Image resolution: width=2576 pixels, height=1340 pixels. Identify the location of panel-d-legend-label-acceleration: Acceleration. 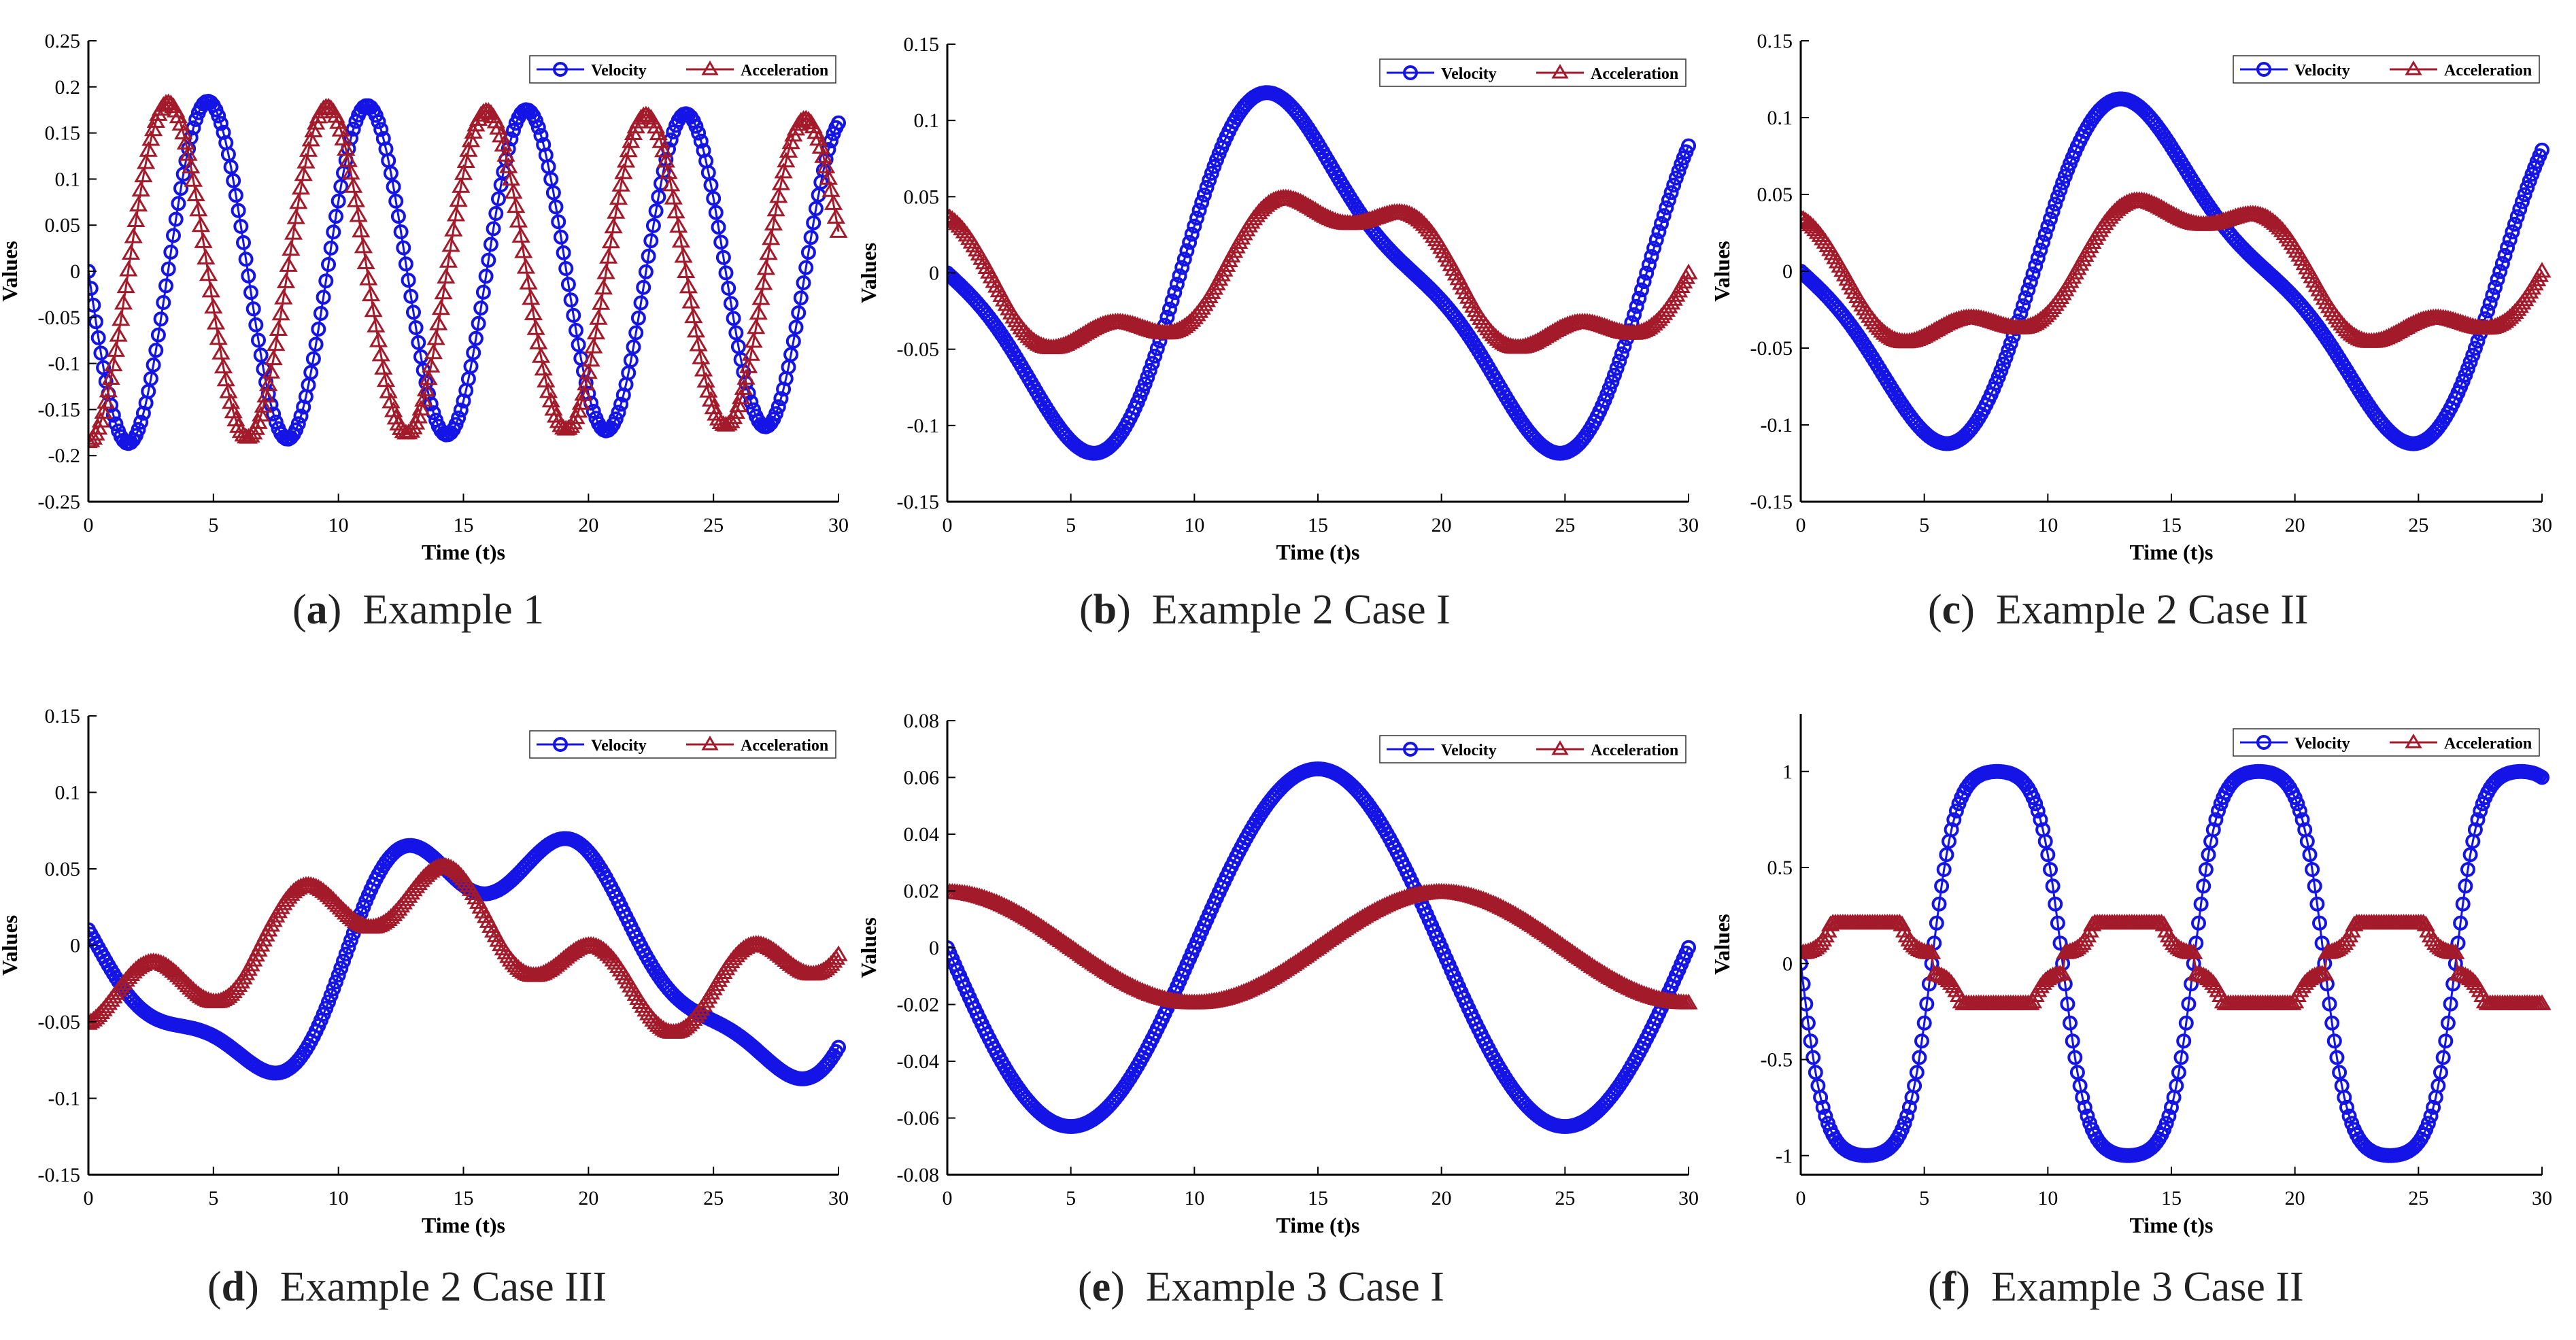
(784, 746).